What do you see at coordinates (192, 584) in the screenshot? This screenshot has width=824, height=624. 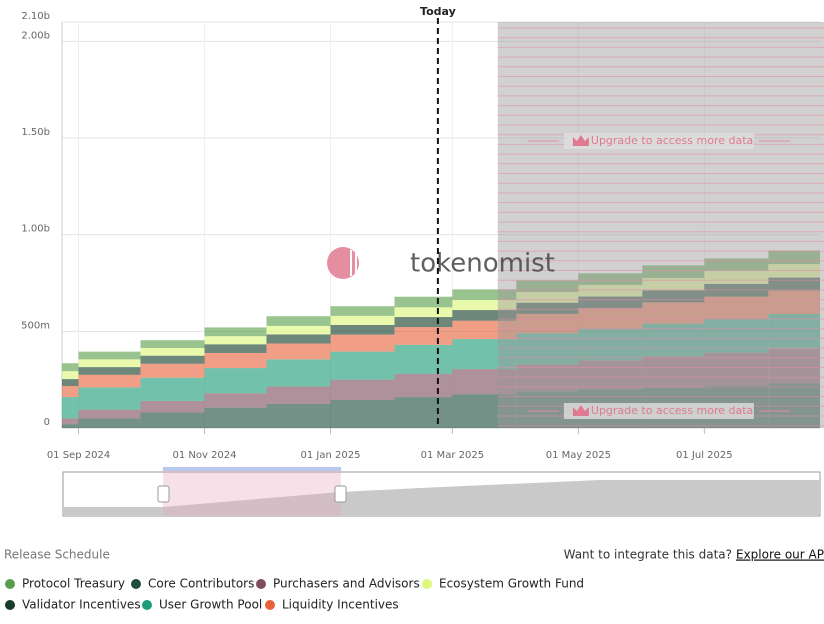 I see `legend-item: Core Contributors` at bounding box center [192, 584].